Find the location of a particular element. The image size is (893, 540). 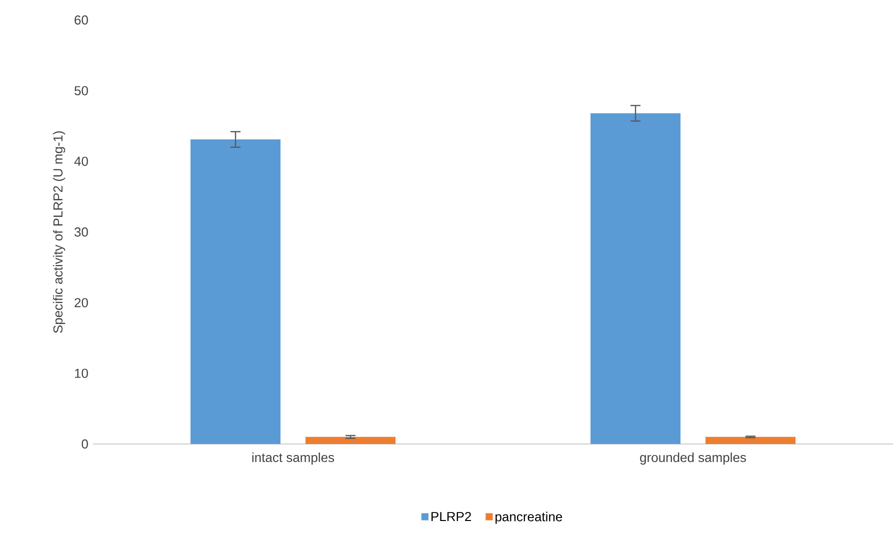

y-tick-label: 10 is located at coordinates (81, 373).